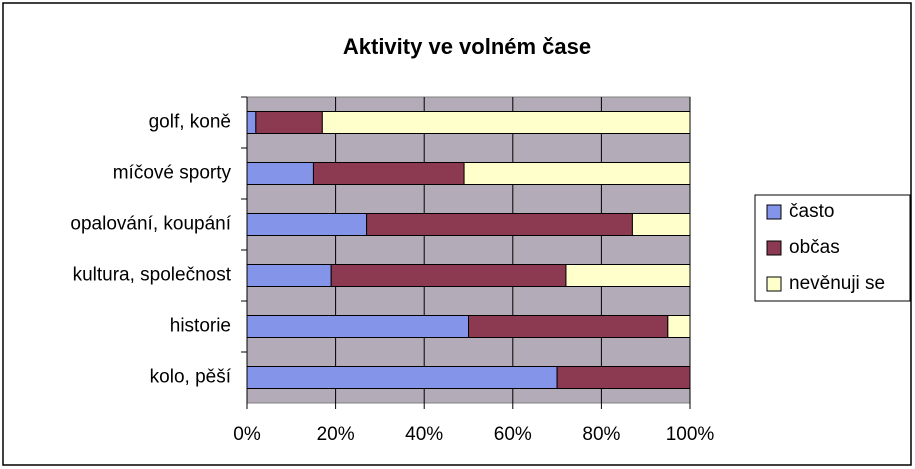 The height and width of the screenshot is (469, 915). I want to click on legend-label: nevěnuji se, so click(837, 283).